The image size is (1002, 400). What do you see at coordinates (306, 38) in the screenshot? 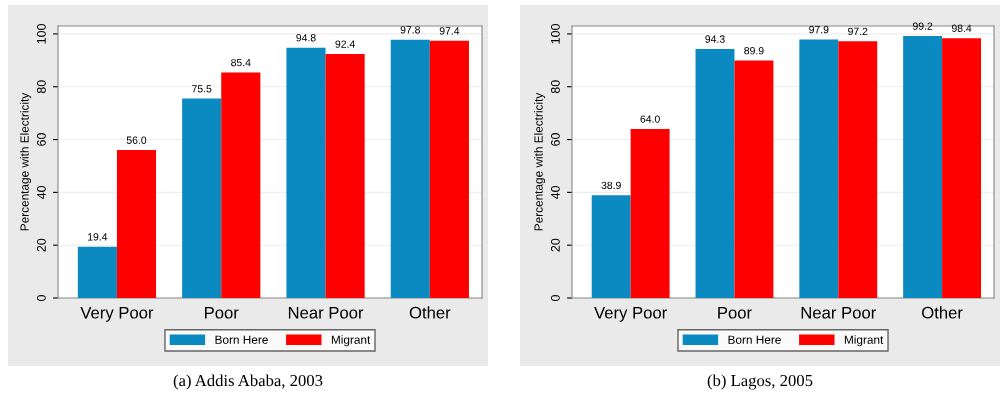
I see `text: 94.8` at bounding box center [306, 38].